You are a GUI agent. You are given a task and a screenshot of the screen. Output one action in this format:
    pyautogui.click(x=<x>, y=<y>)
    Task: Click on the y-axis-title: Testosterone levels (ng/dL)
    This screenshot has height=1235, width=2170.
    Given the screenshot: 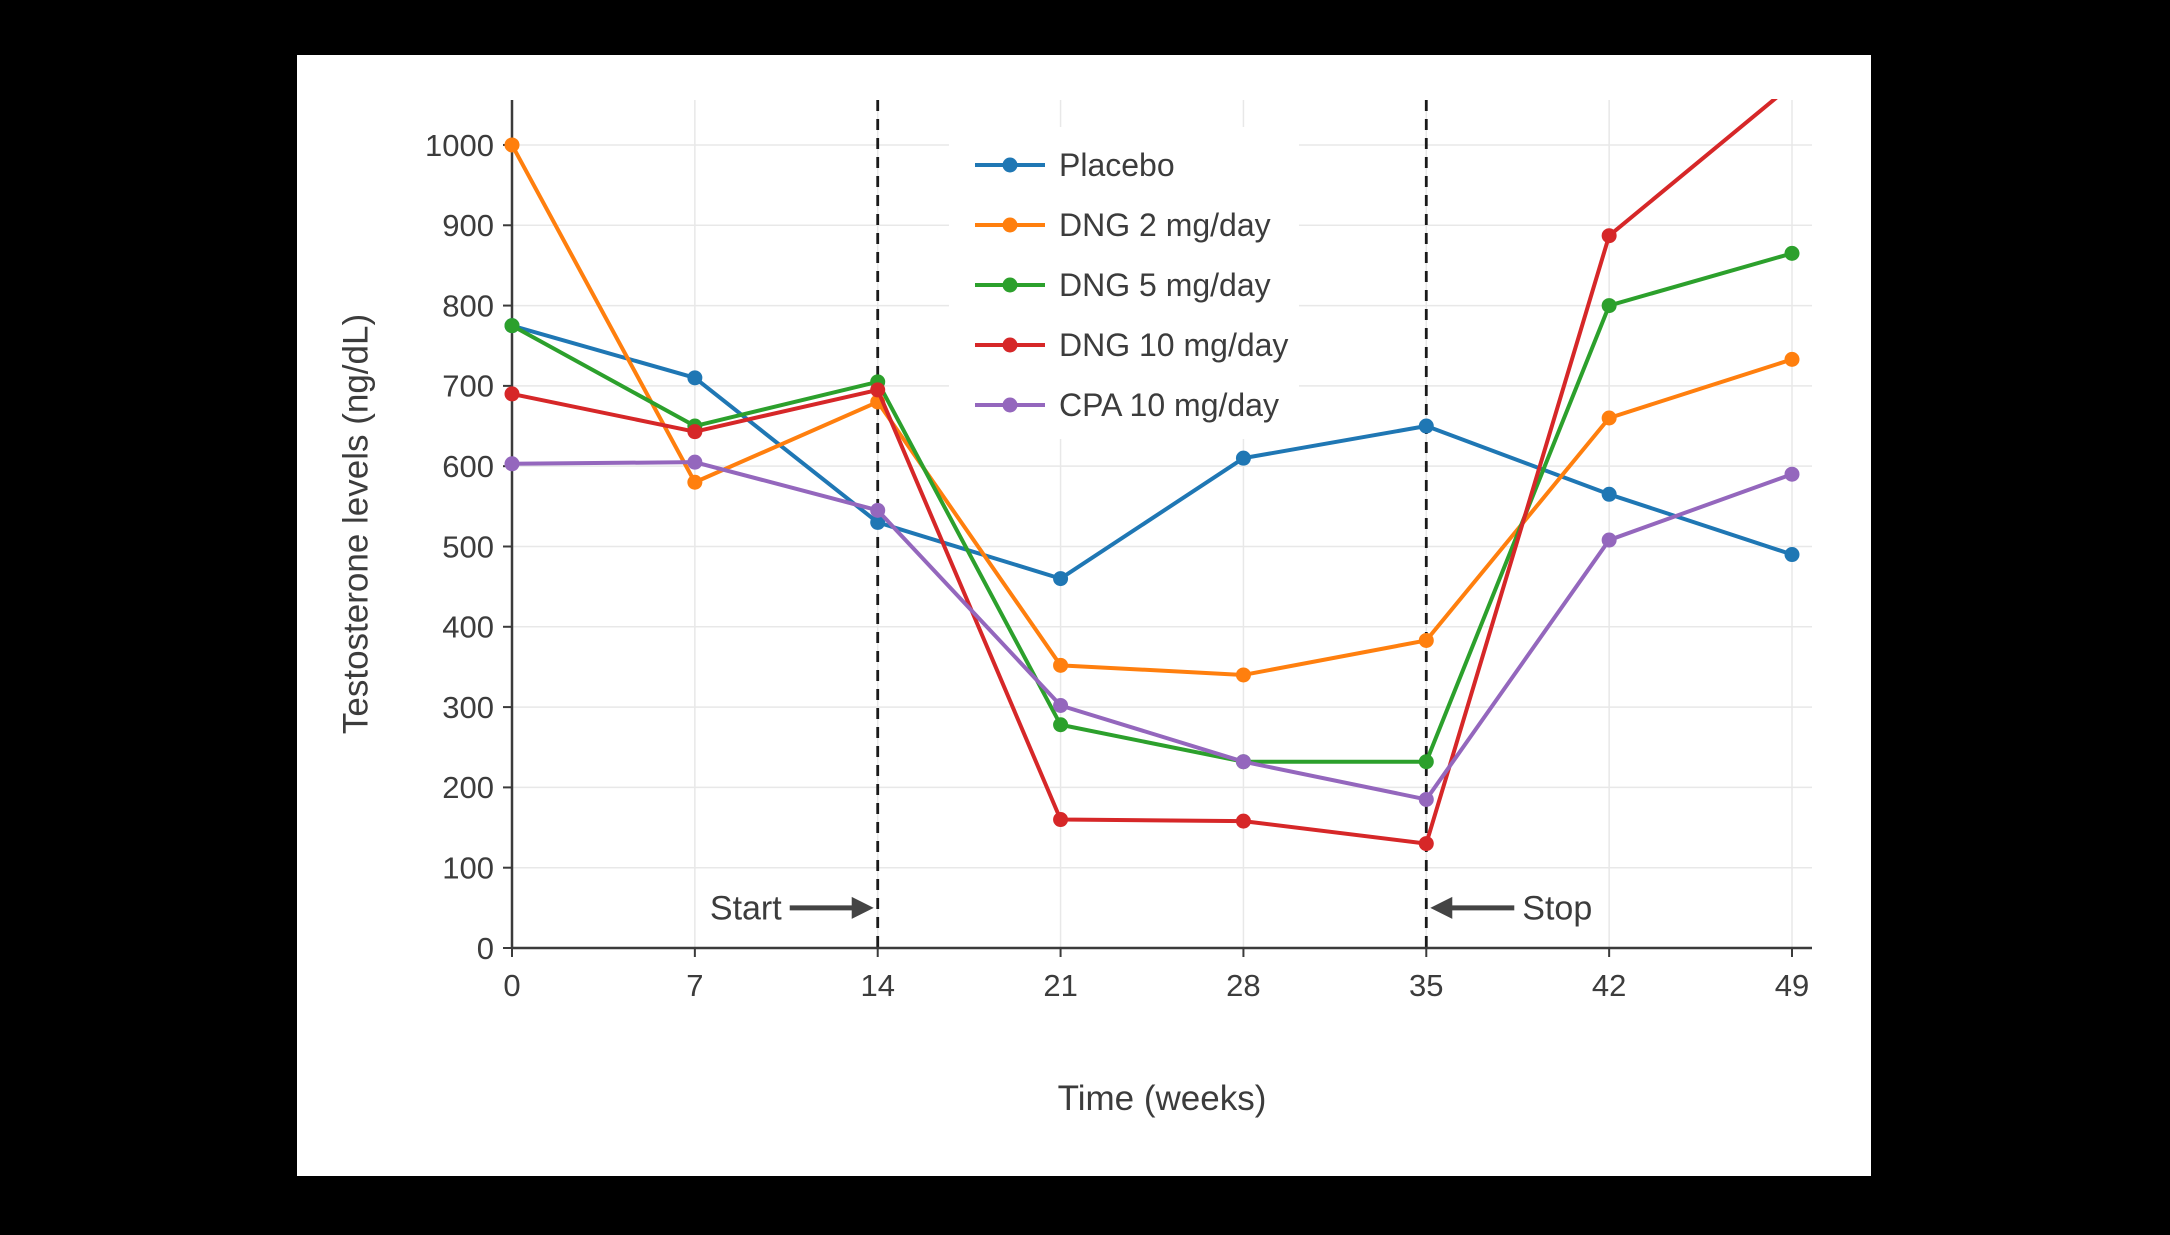 What is the action you would take?
    pyautogui.click(x=355, y=524)
    